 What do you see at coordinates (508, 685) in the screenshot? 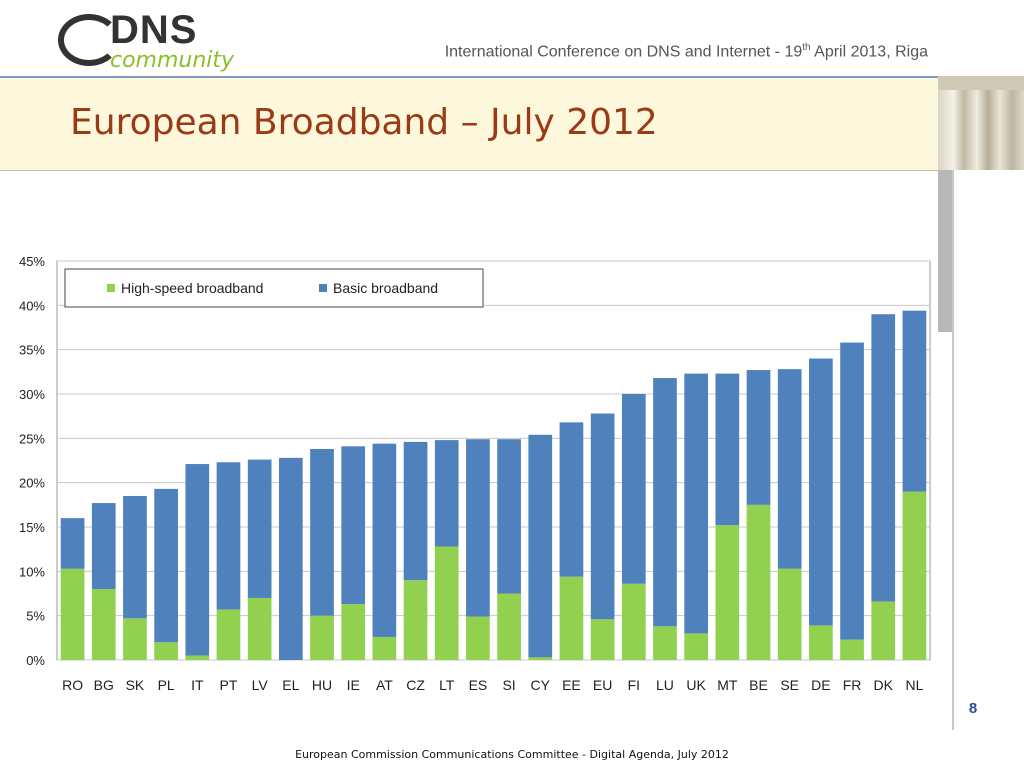
I see `x-category-label: SI` at bounding box center [508, 685].